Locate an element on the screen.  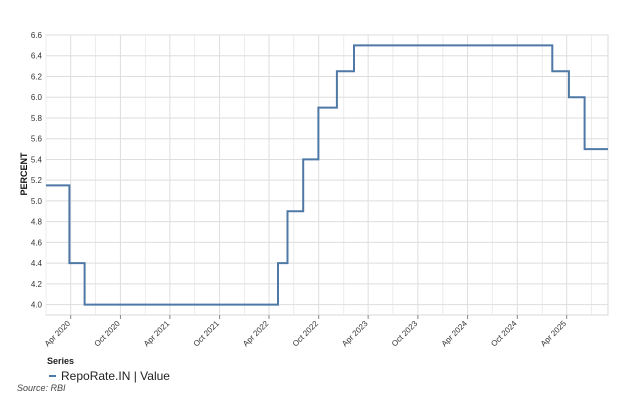
x-tick-label: Apr 2022 is located at coordinates (256, 334).